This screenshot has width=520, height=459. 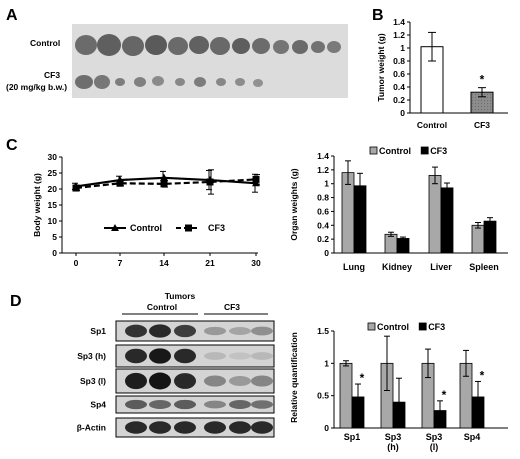 I want to click on d2-bar-0-control, so click(x=346, y=395).